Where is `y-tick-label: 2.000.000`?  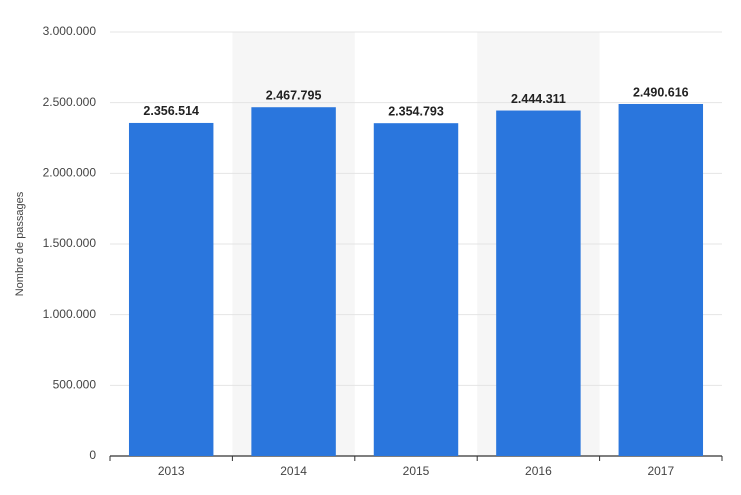
y-tick-label: 2.000.000 is located at coordinates (70, 173).